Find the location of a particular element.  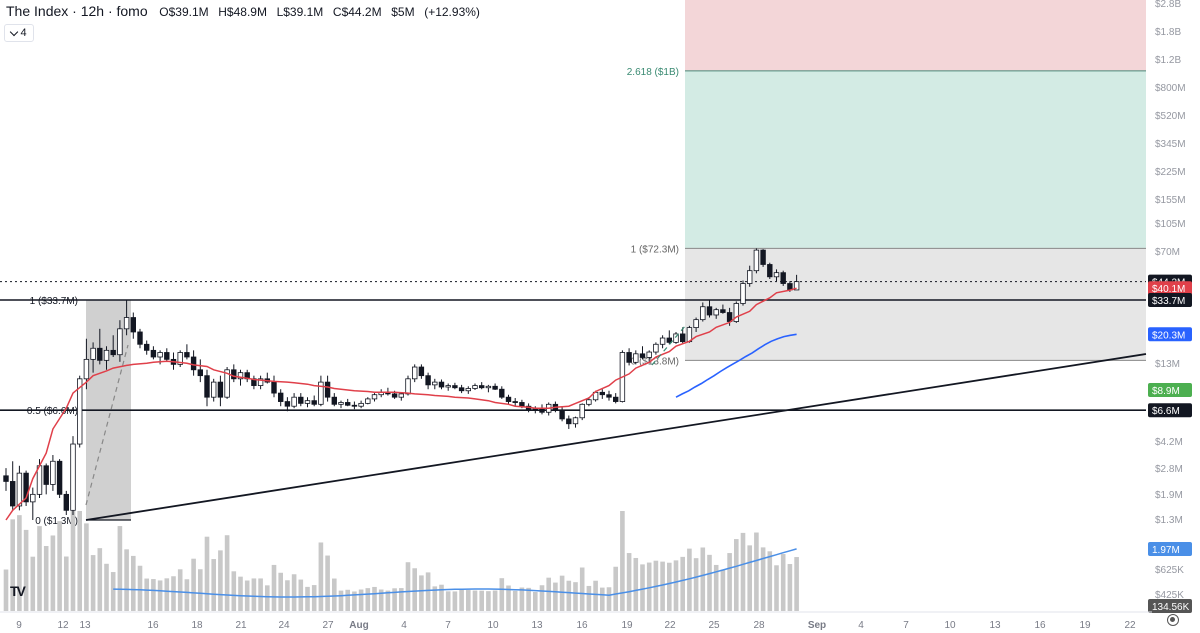

low-value: L$39.1M is located at coordinates (300, 12).